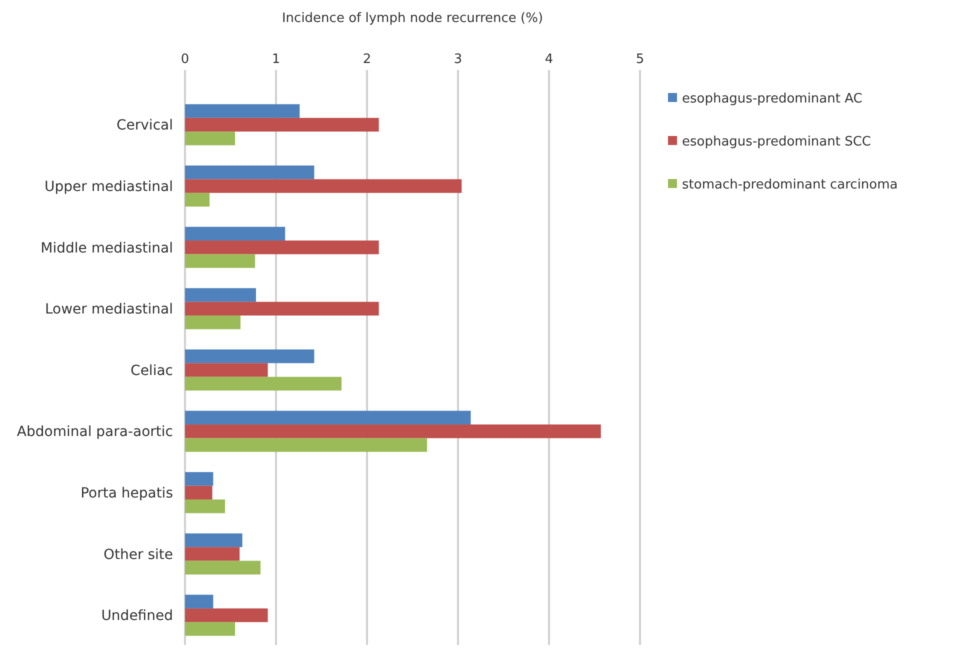 The width and height of the screenshot is (968, 655). I want to click on x-tick-label: 1, so click(276, 59).